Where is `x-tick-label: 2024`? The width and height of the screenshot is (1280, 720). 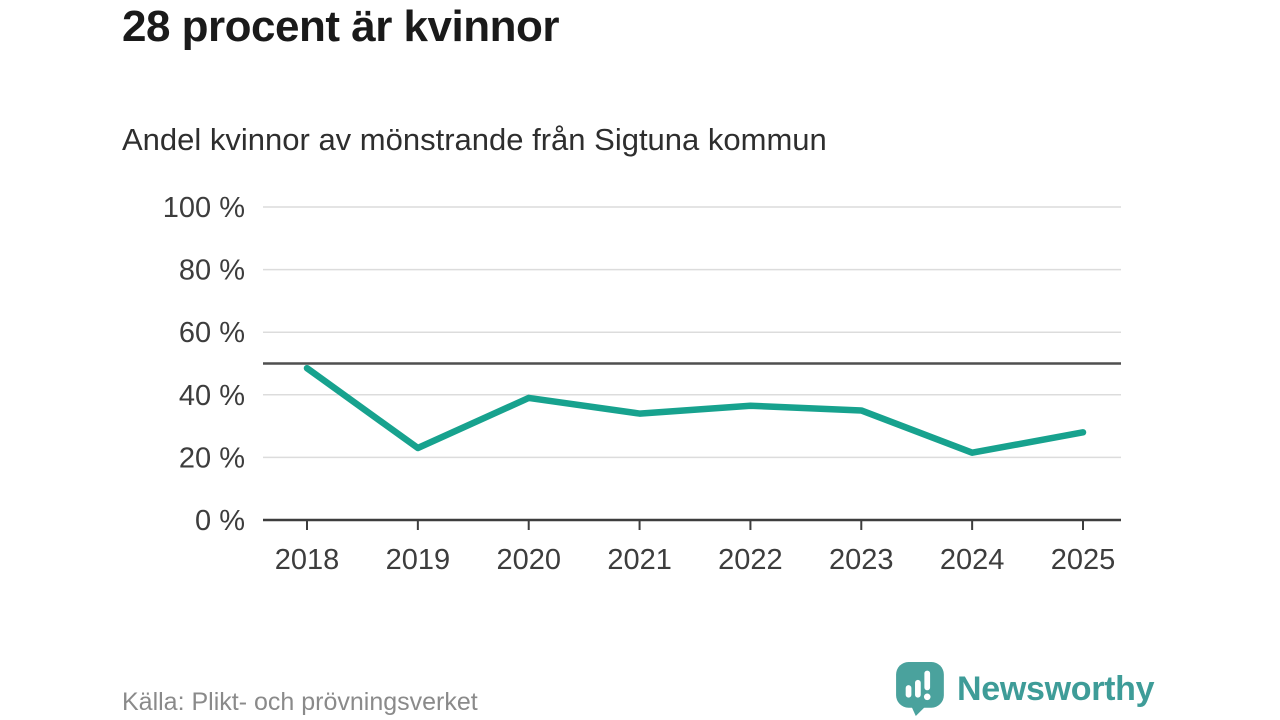
x-tick-label: 2024 is located at coordinates (972, 560).